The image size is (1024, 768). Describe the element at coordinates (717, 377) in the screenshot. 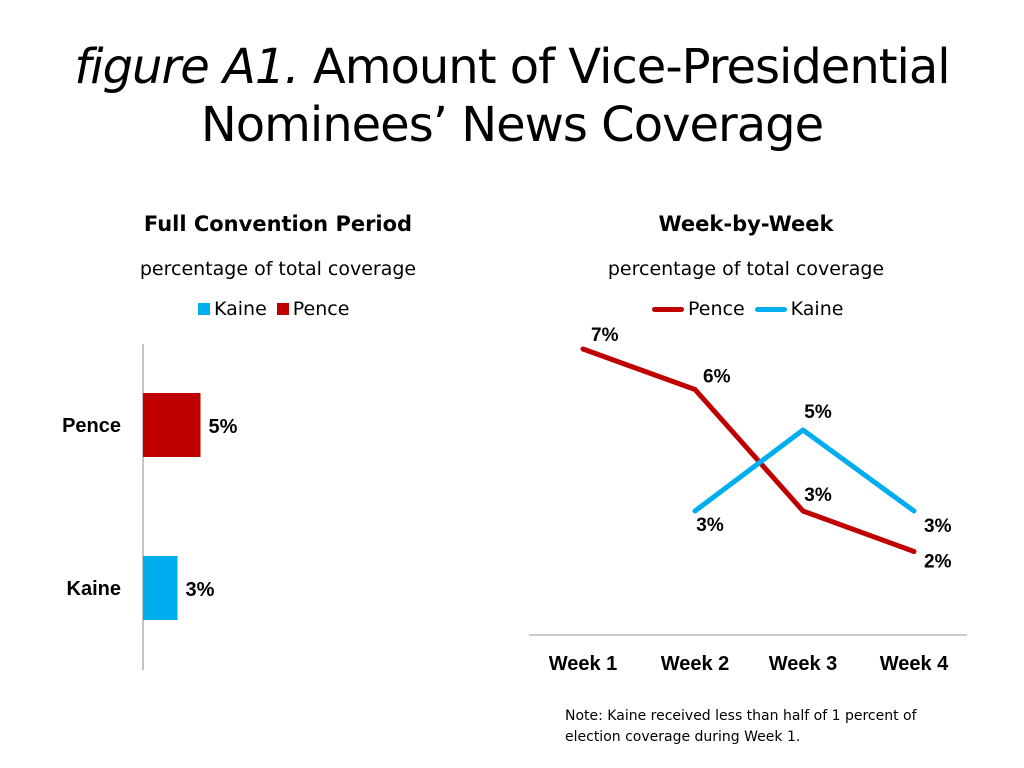

I see `data-label-pence-week-2: 6%` at that location.